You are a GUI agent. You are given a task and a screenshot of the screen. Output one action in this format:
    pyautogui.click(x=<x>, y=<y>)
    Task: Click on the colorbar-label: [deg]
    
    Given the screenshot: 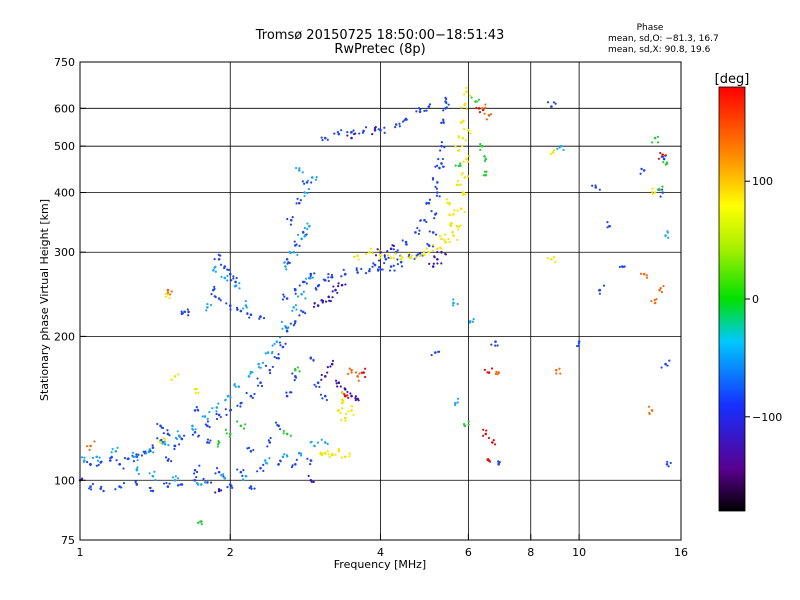 What is the action you would take?
    pyautogui.click(x=732, y=79)
    